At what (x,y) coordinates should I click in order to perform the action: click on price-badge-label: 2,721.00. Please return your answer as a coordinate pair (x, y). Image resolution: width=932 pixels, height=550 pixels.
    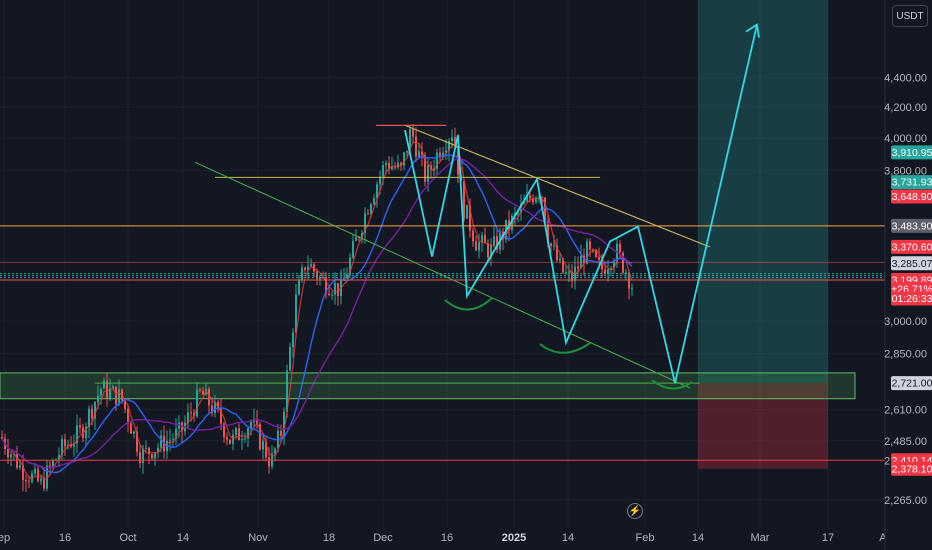
    Looking at the image, I should click on (912, 384).